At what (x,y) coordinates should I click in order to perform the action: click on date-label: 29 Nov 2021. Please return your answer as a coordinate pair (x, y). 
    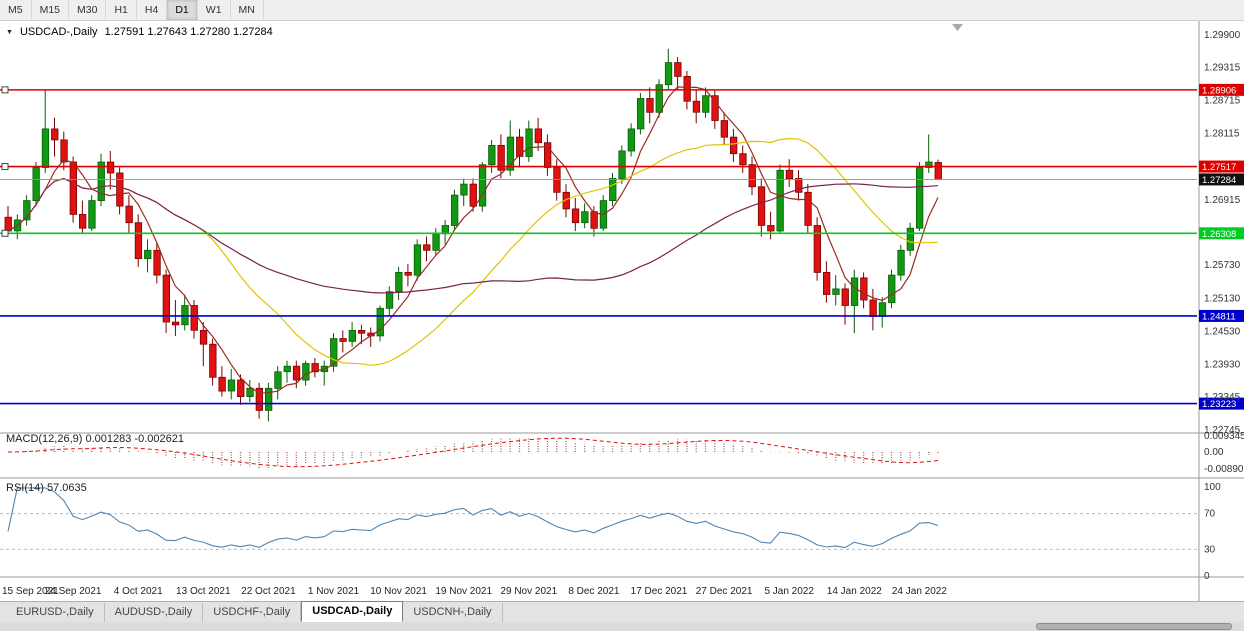
    Looking at the image, I should click on (528, 591).